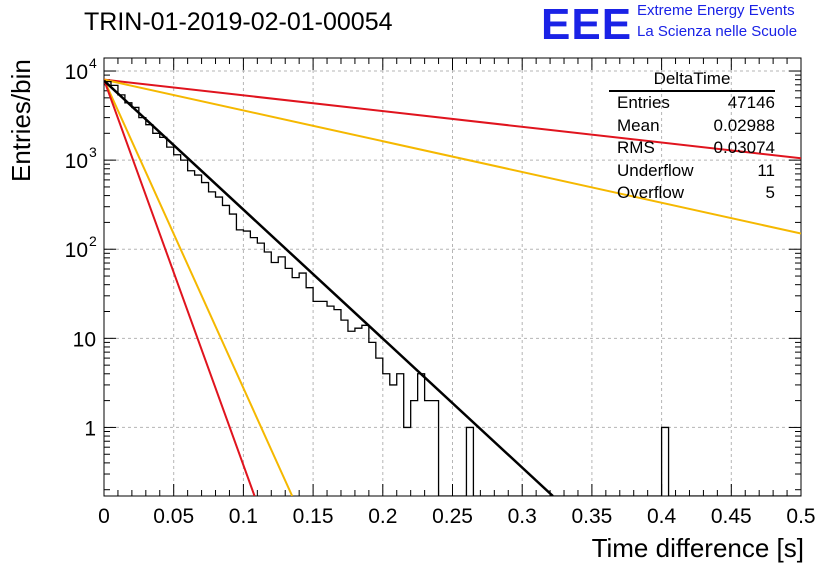 The height and width of the screenshot is (572, 836). Describe the element at coordinates (313, 516) in the screenshot. I see `x-tick-label: 0.15` at that location.